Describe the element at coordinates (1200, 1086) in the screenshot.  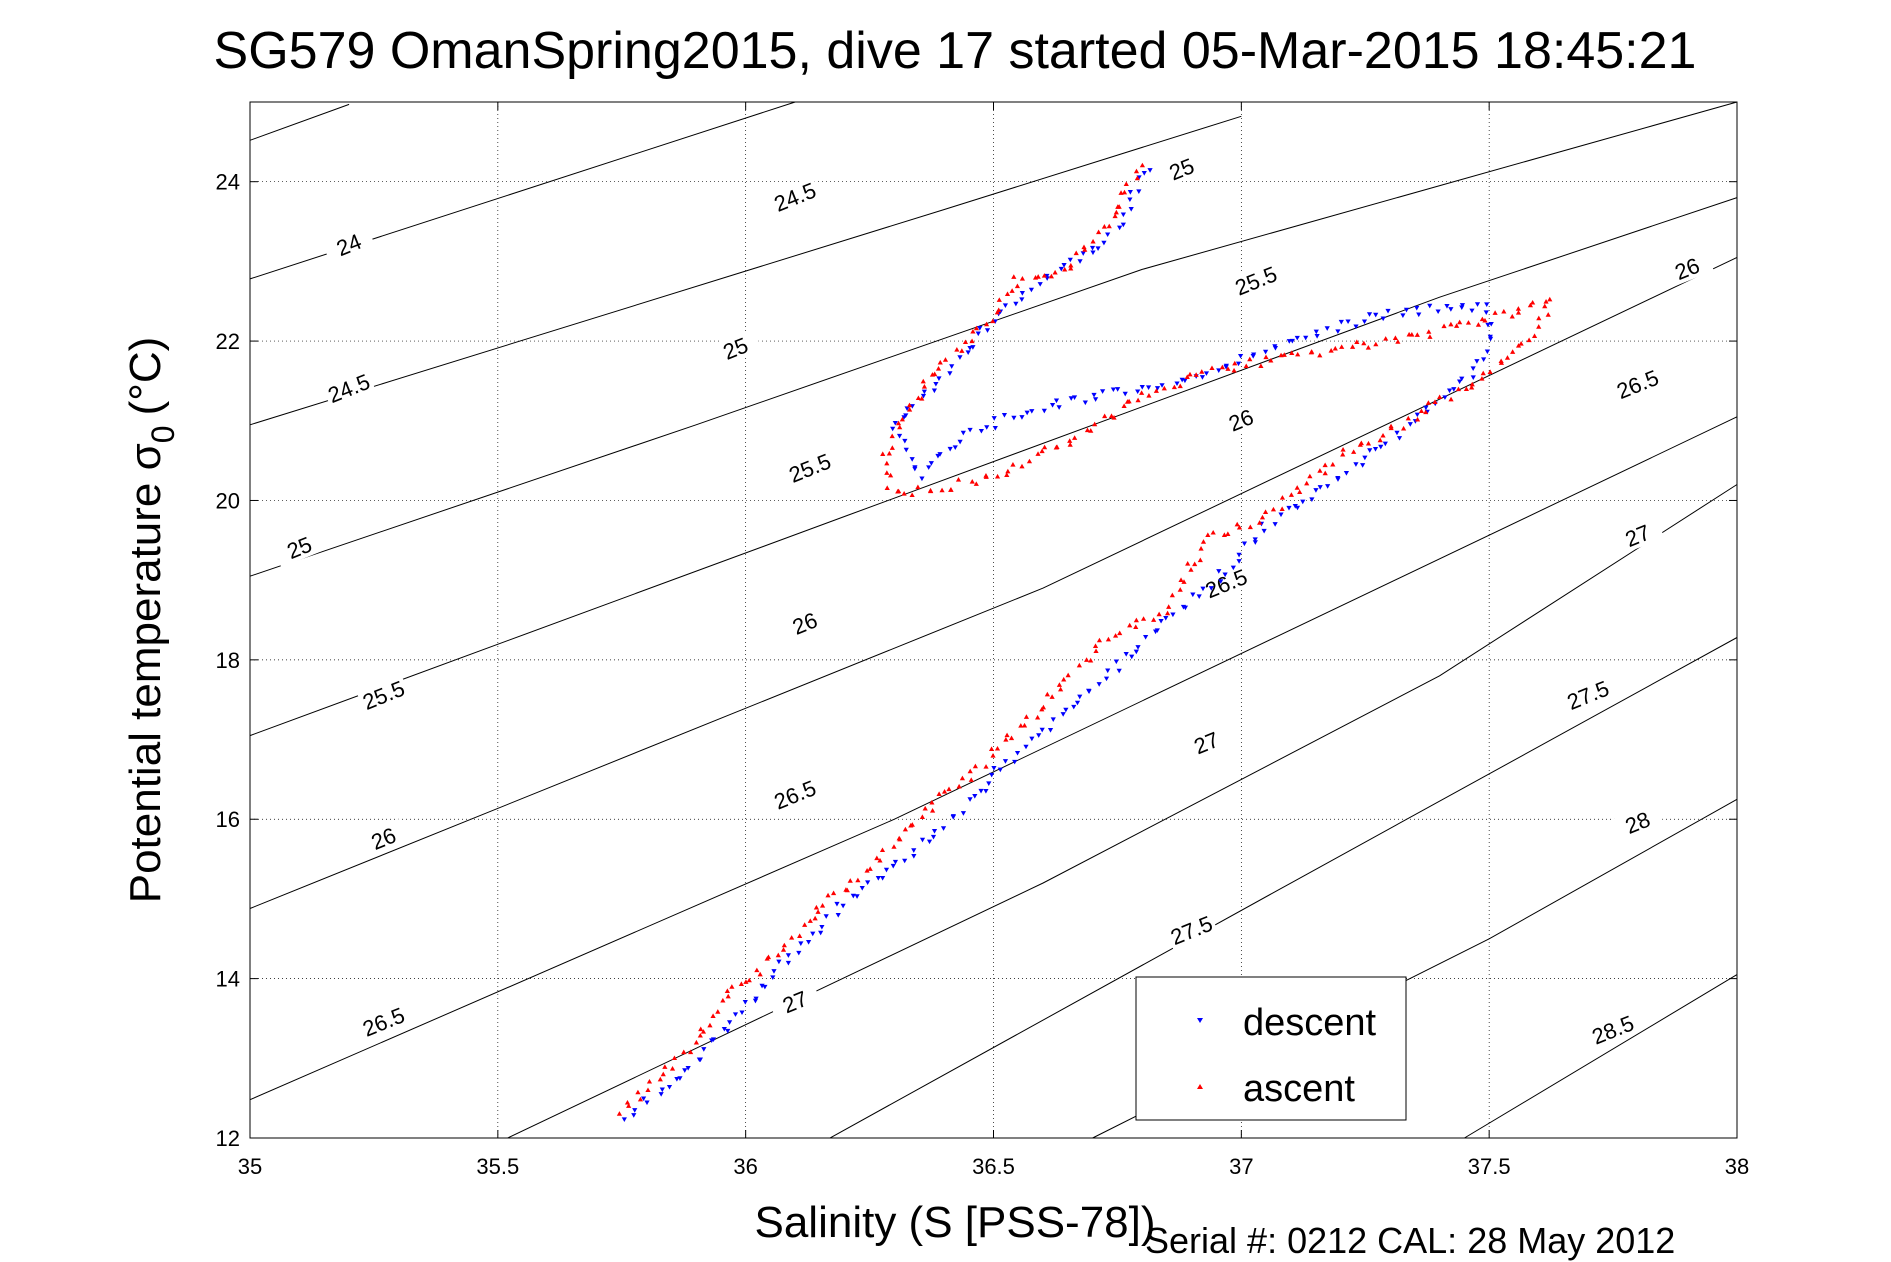
I see `legend-ascent-marker` at that location.